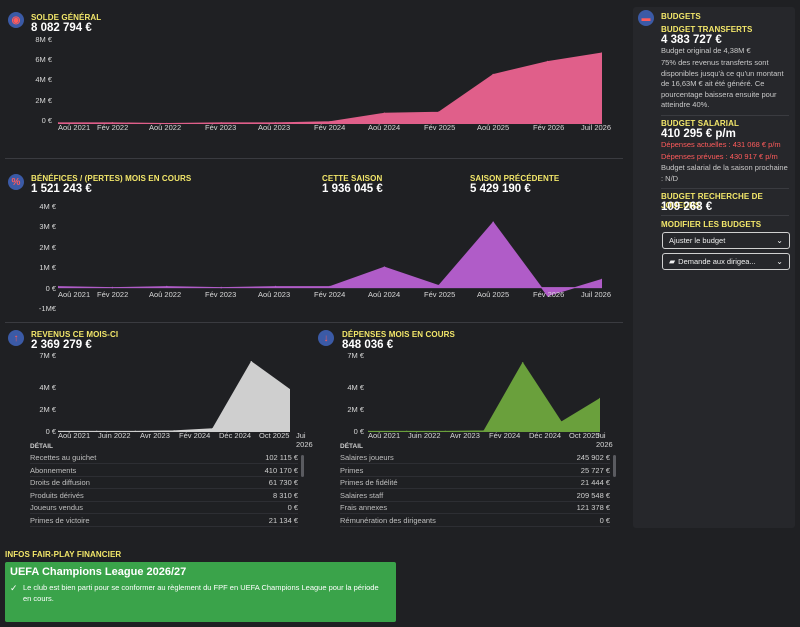 This screenshot has width=800, height=627. Describe the element at coordinates (368, 345) in the screenshot. I see `expenses-value: 848 036 €` at that location.